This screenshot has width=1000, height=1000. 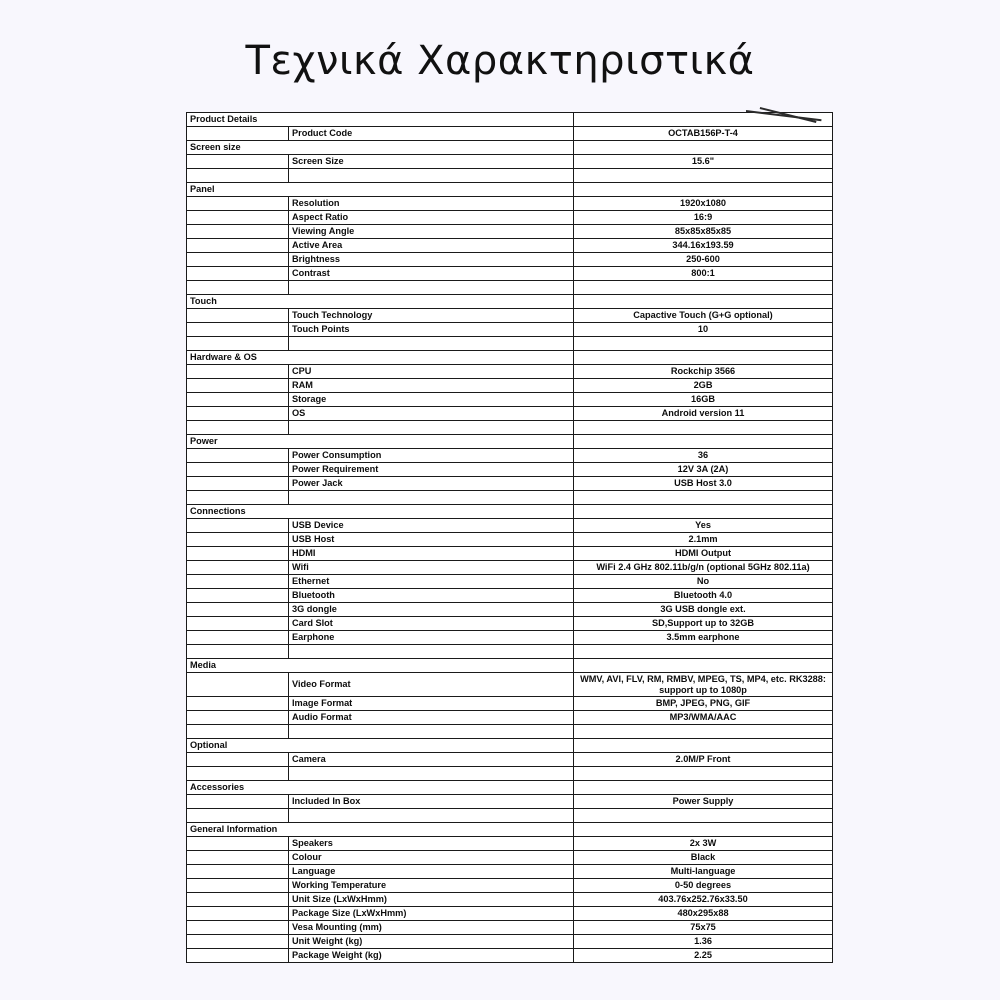 What do you see at coordinates (431, 483) in the screenshot?
I see `spec-label: Power Jack` at bounding box center [431, 483].